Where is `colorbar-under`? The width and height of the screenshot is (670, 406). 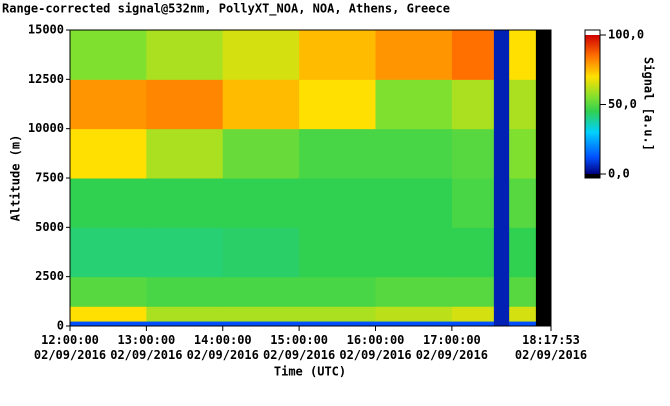
colorbar-under is located at coordinates (592, 176).